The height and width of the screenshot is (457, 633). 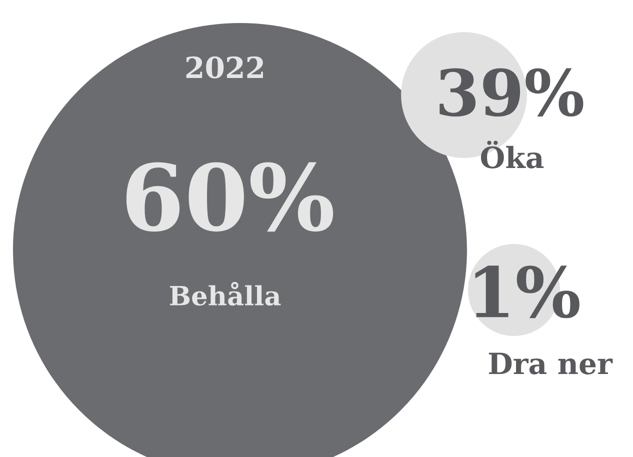 What do you see at coordinates (225, 294) in the screenshot?
I see `category-label: Behålla` at bounding box center [225, 294].